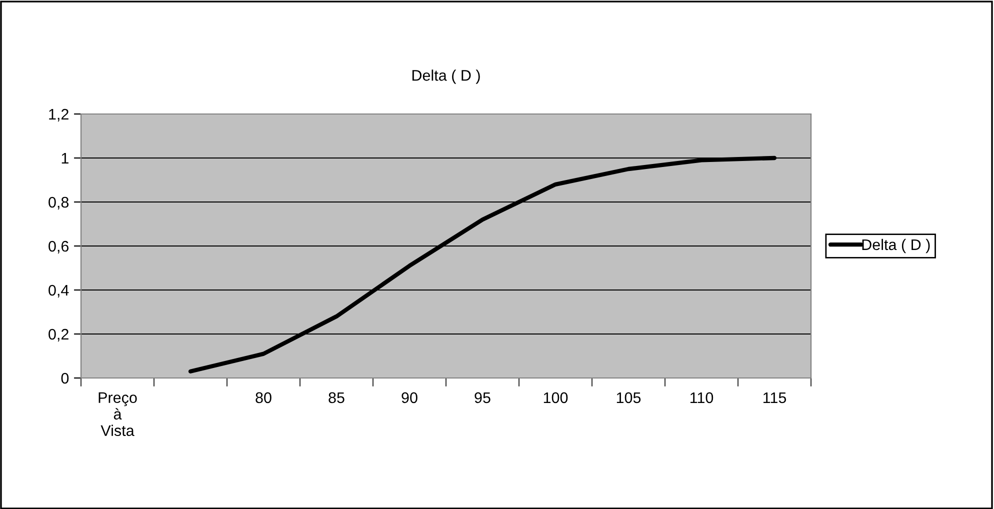  What do you see at coordinates (556, 398) in the screenshot?
I see `x-tick-label: 100` at bounding box center [556, 398].